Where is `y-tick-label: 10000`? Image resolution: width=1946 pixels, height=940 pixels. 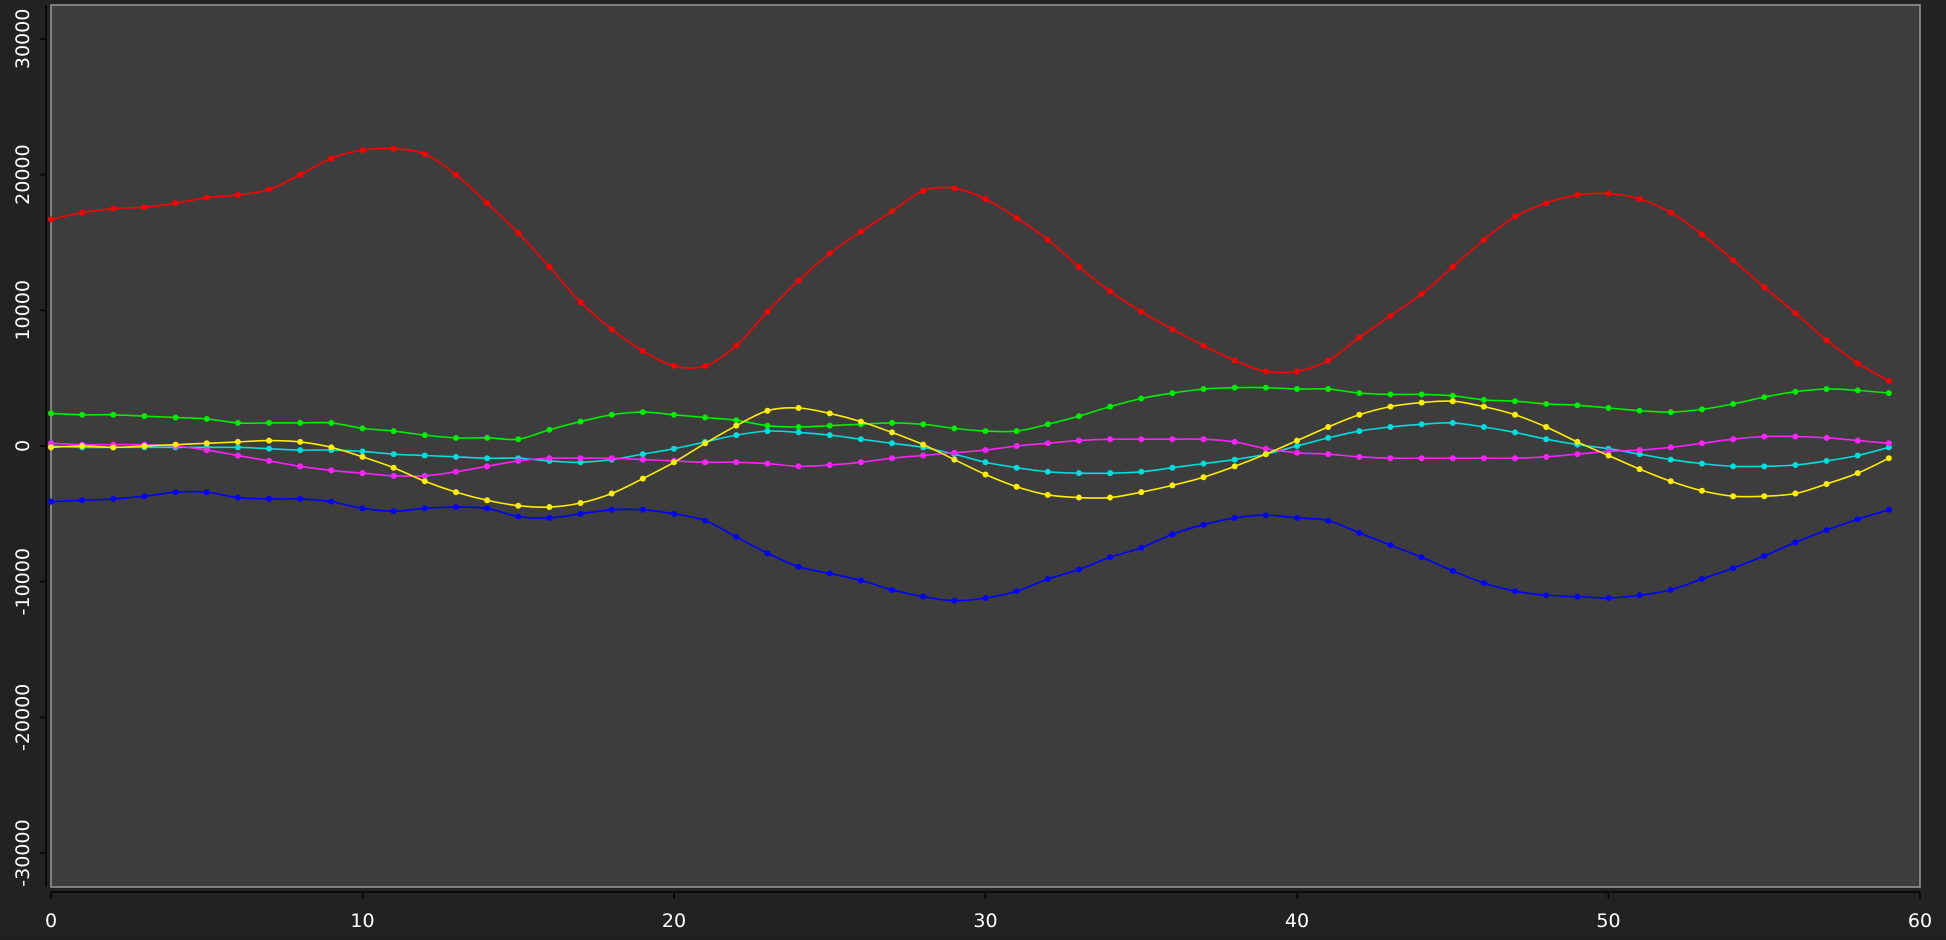
y-tick-label: 10000 is located at coordinates (23, 310).